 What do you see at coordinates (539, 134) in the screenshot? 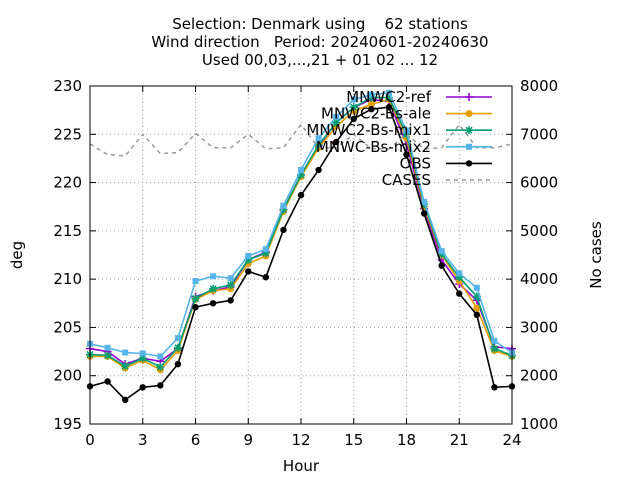
I see `y2-tick-label: 7000` at bounding box center [539, 134].